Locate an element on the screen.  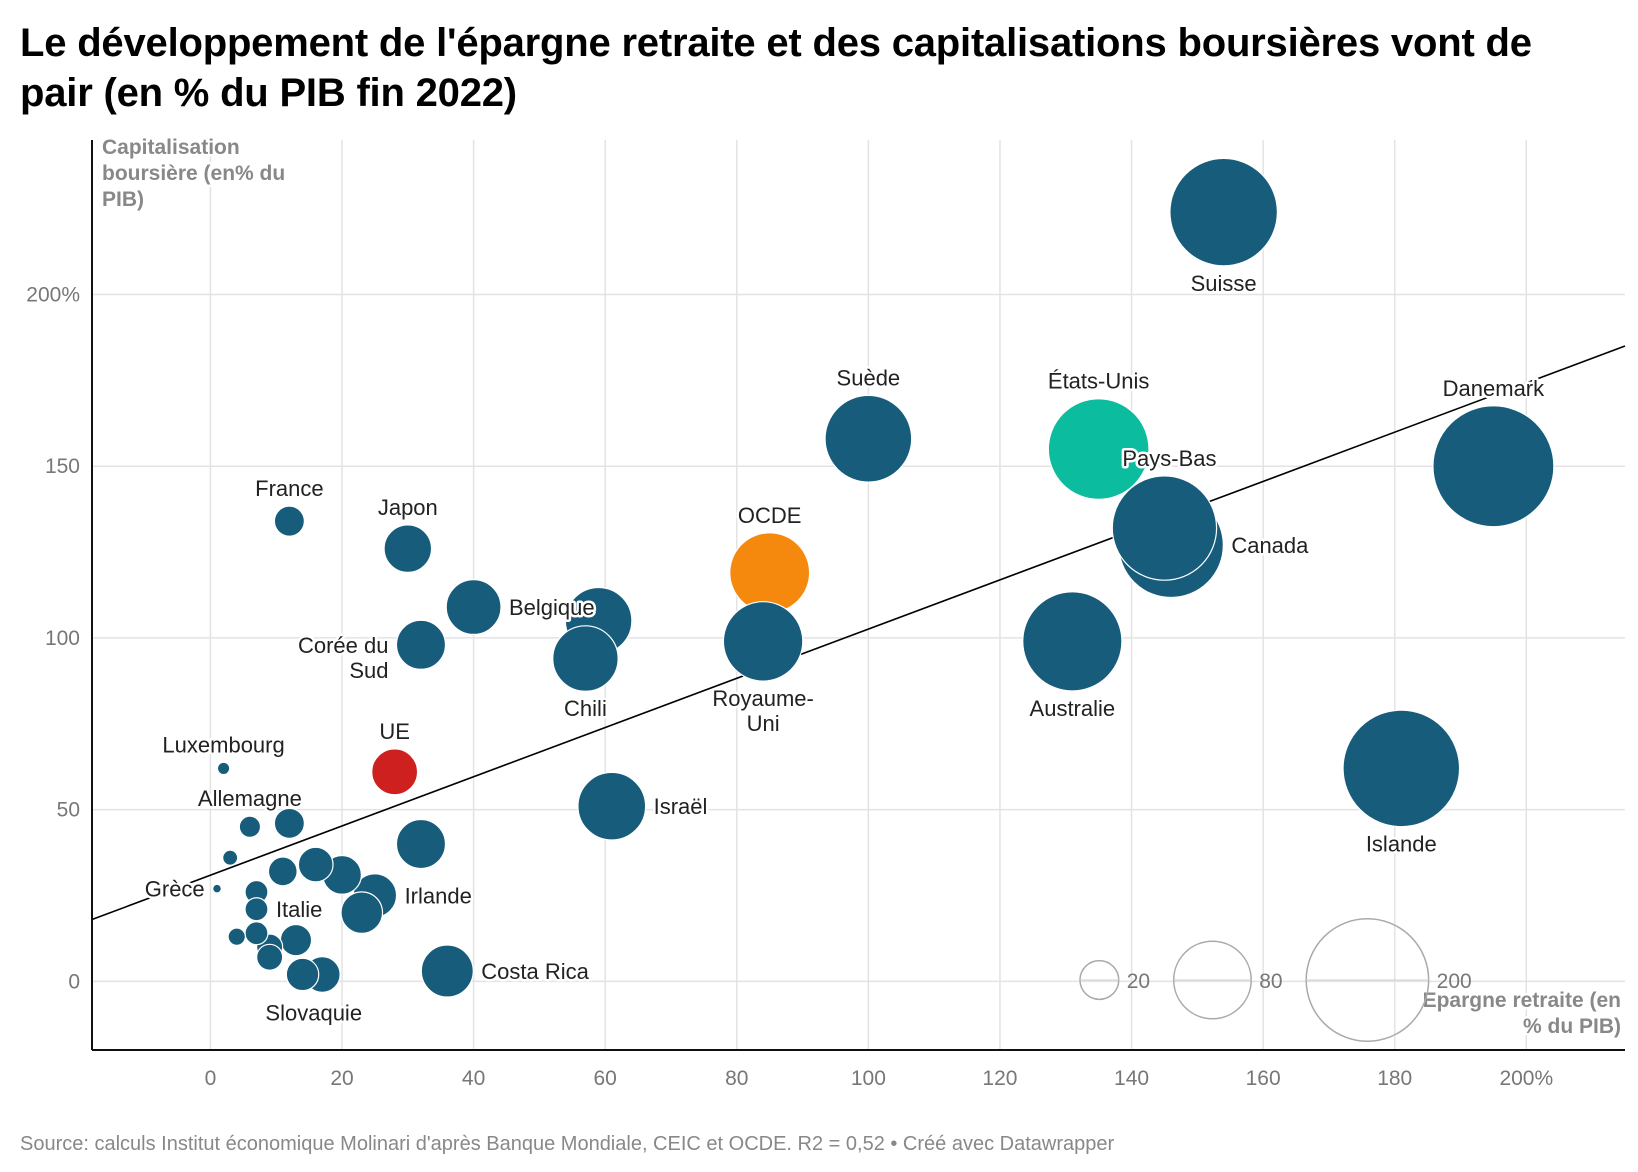
point-royaume-uni is located at coordinates (763, 641).